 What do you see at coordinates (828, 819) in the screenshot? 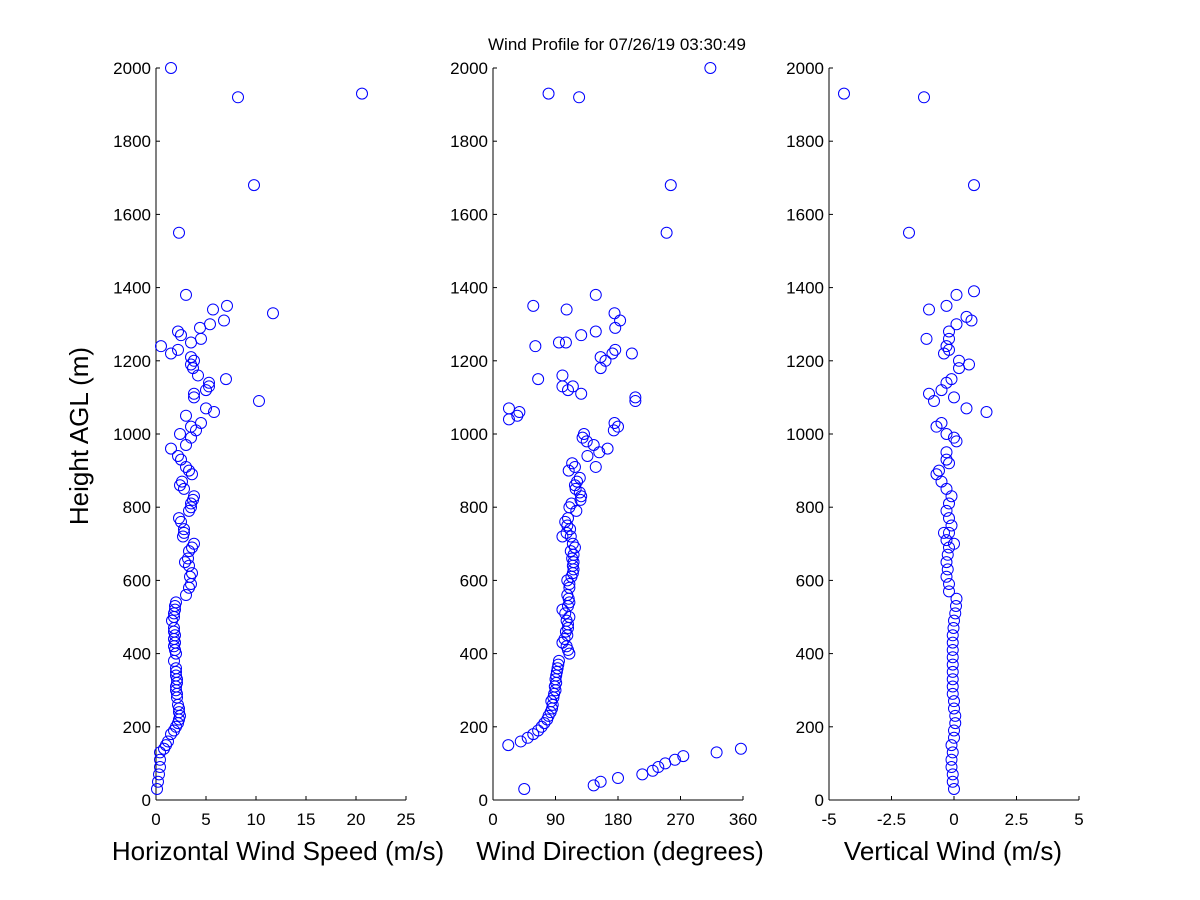
I see `x-tick-label: -5` at bounding box center [828, 819].